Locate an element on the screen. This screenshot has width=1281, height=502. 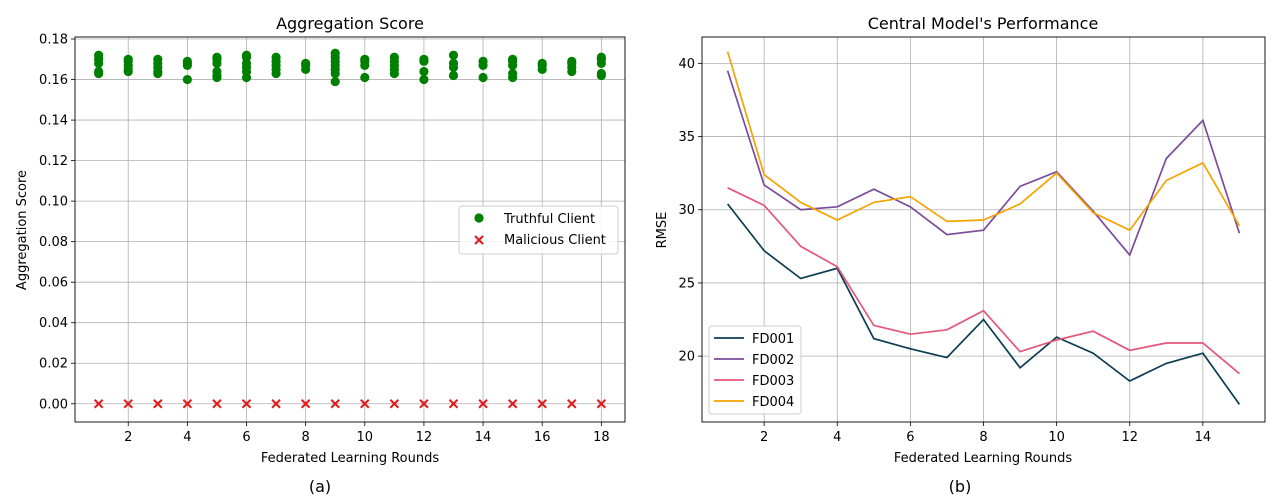
legend-fd002-label: FD002 is located at coordinates (773, 360).